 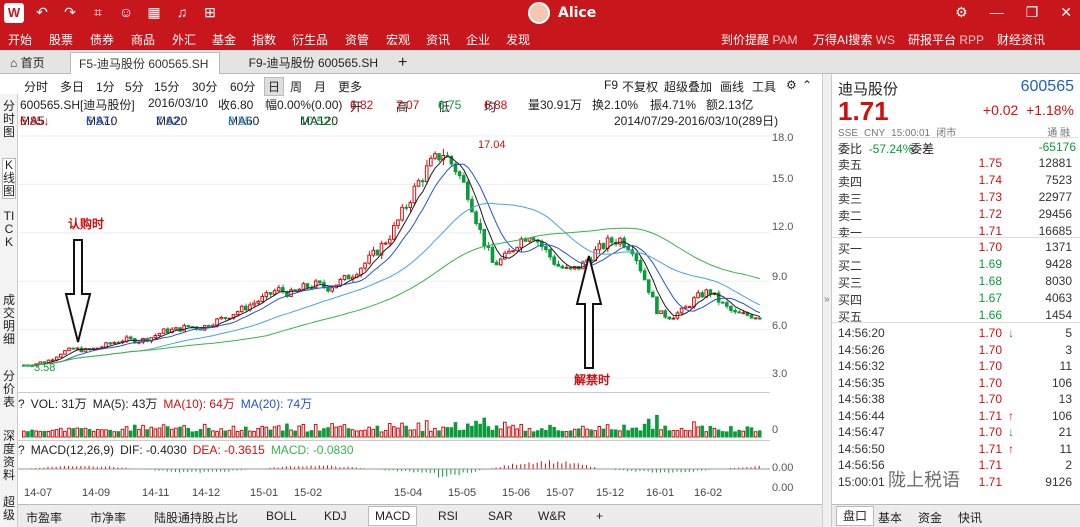 I want to click on draw-button: 画线, so click(x=732, y=87).